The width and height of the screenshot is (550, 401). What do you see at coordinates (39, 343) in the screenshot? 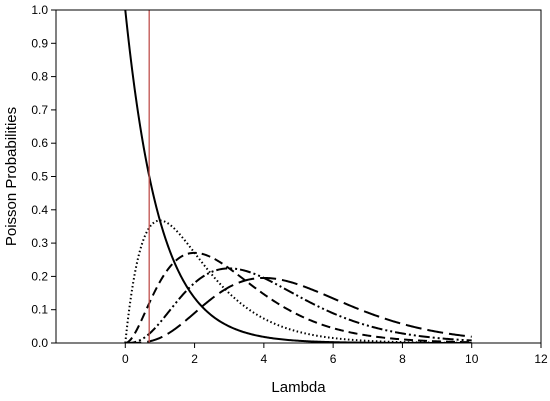
I see `y-tick-label: 0.0` at bounding box center [39, 343].